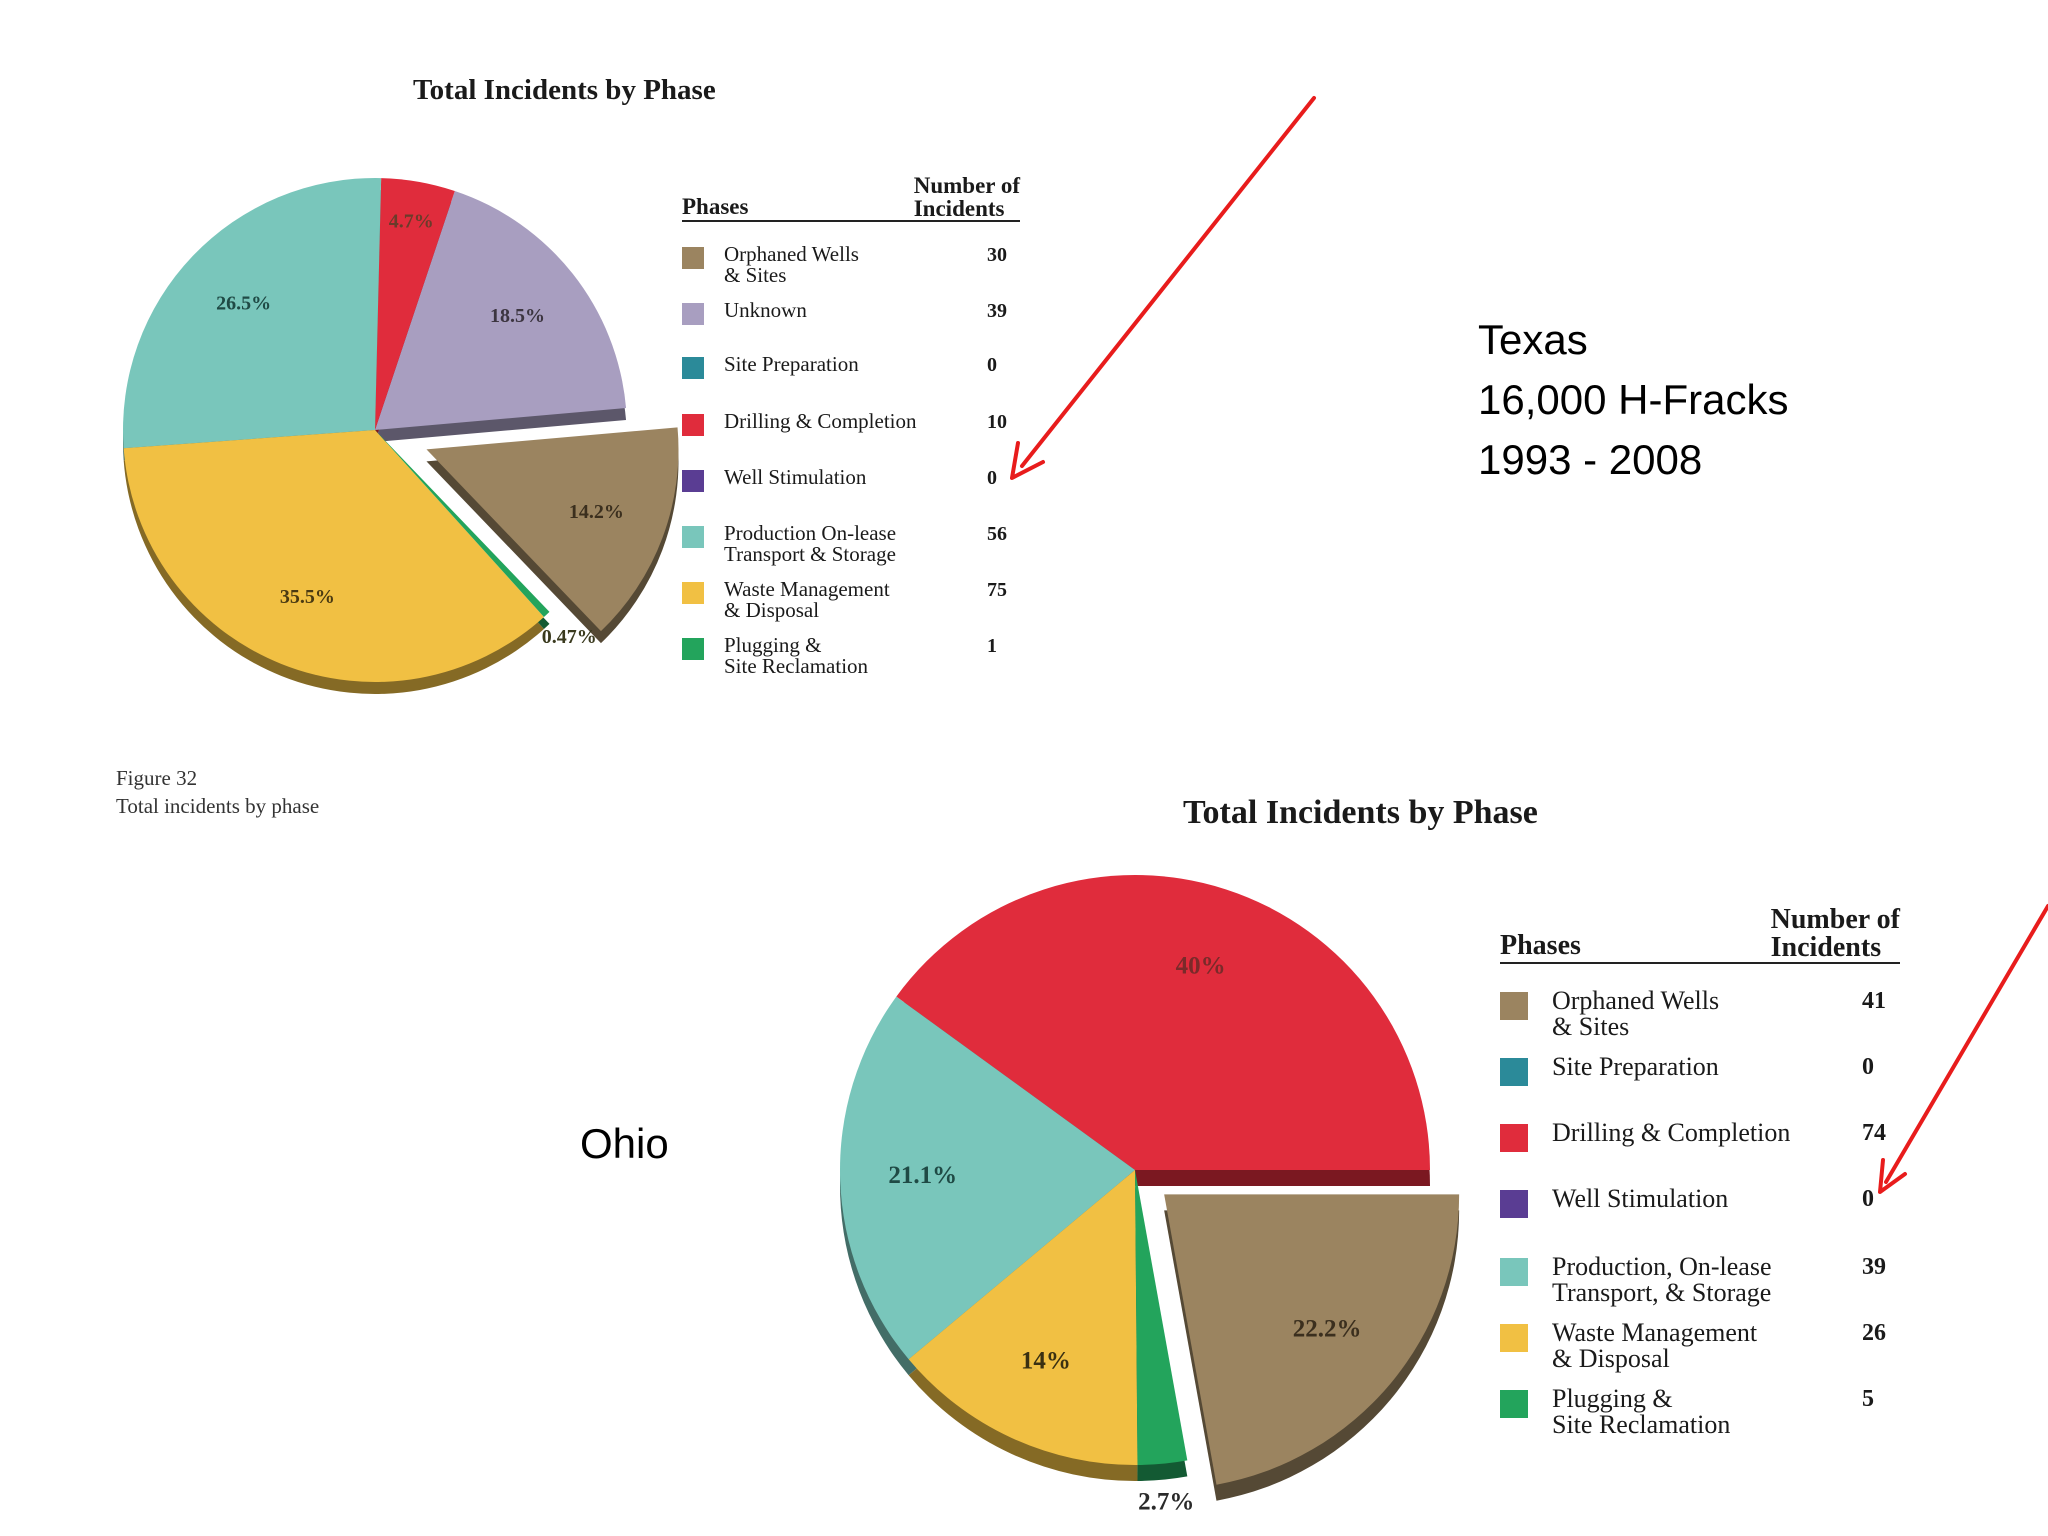 This screenshot has width=2048, height=1536. Describe the element at coordinates (1892, 1176) in the screenshot. I see `arrow-ohio-head` at that location.